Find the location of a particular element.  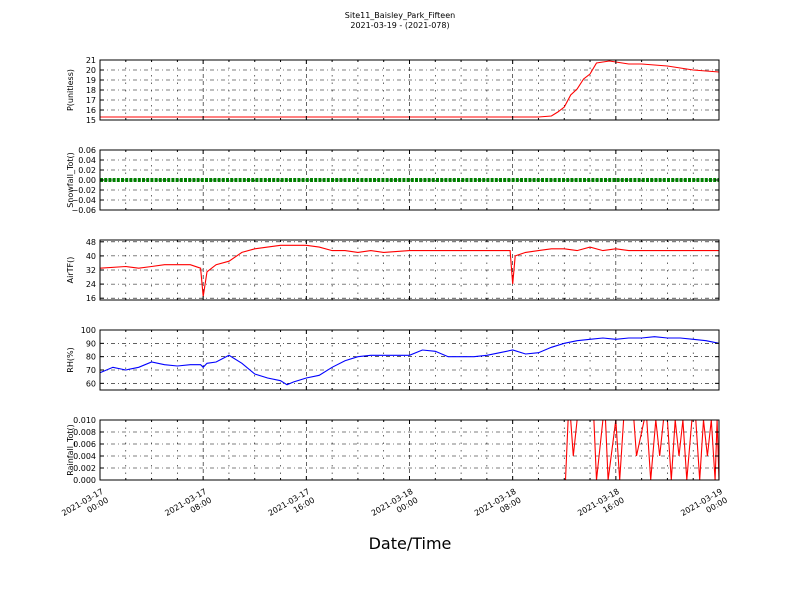

y-tick-label: 0.006 is located at coordinates (84, 444).